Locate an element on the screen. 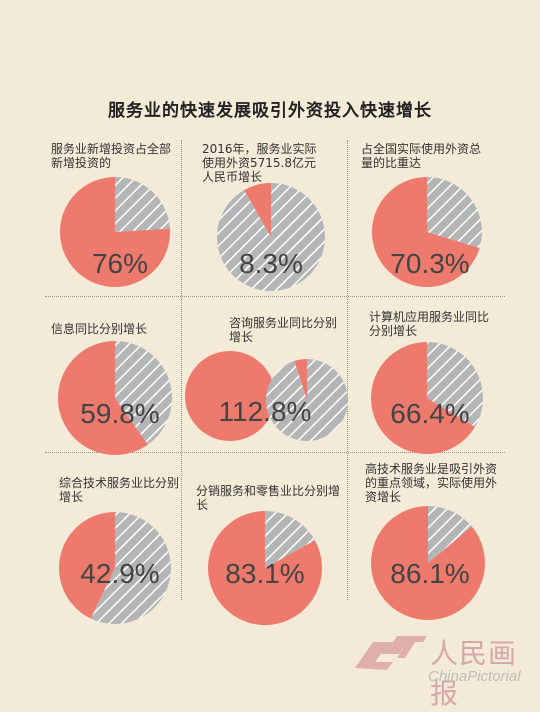 The width and height of the screenshot is (540, 712). pie-panel-8: 分销服务和零售业比分别增长 83.1% is located at coordinates (265, 547).